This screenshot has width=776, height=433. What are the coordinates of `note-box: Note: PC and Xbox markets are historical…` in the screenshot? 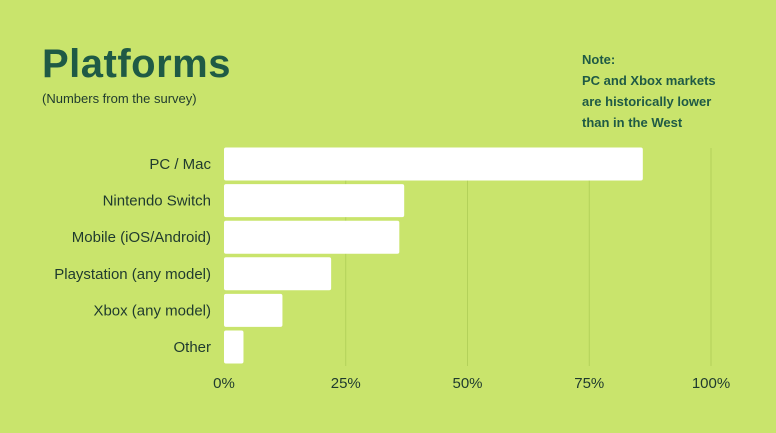 It's located at (672, 91).